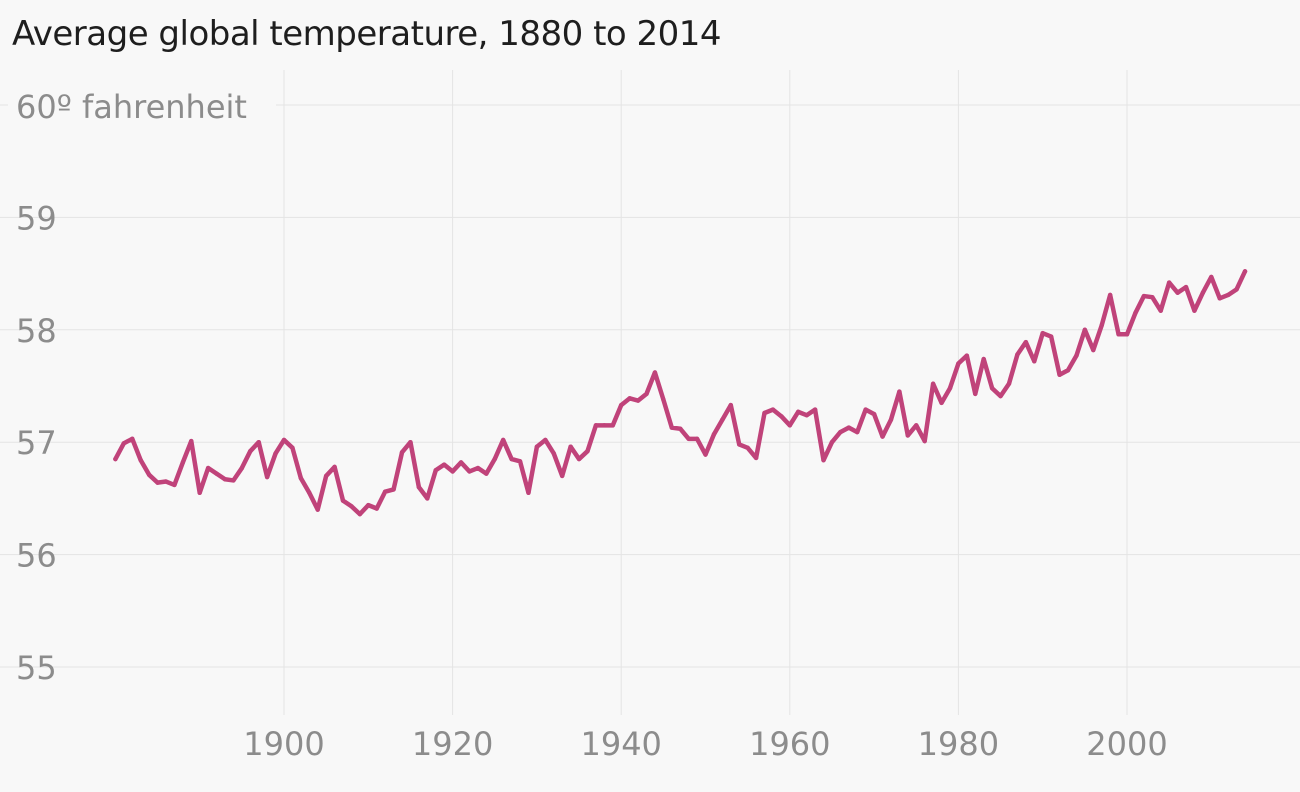 The image size is (1300, 792). Describe the element at coordinates (705, 744) in the screenshot. I see `x-tick-labels: 1900 1920 1940 1960 1980 2000` at that location.